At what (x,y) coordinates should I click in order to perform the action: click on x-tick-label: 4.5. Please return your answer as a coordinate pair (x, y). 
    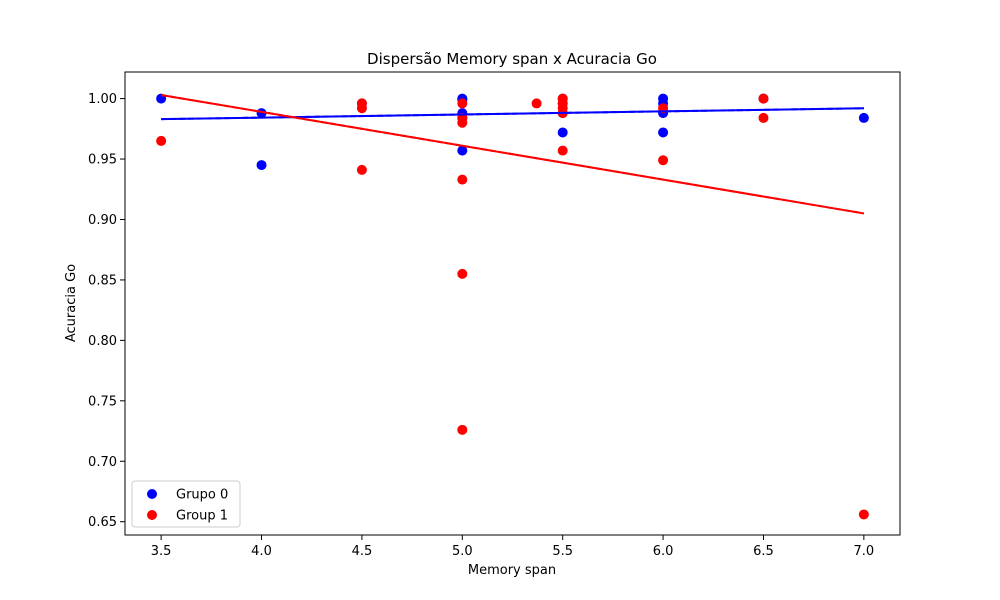
    Looking at the image, I should click on (362, 551).